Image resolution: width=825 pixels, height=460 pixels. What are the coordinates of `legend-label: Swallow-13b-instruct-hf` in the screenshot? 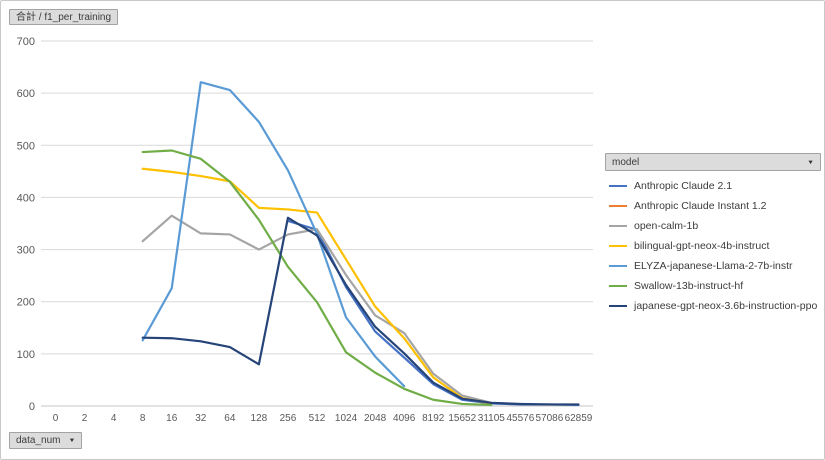 It's located at (689, 286).